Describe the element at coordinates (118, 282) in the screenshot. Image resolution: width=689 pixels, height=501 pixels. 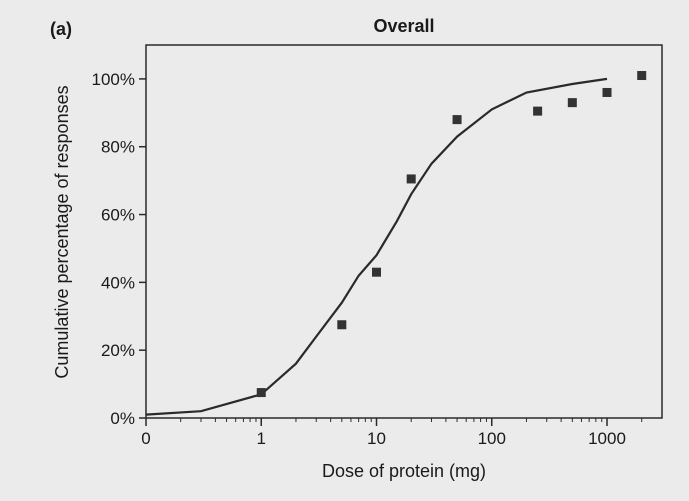
I see `y-tick-label: 40%` at that location.